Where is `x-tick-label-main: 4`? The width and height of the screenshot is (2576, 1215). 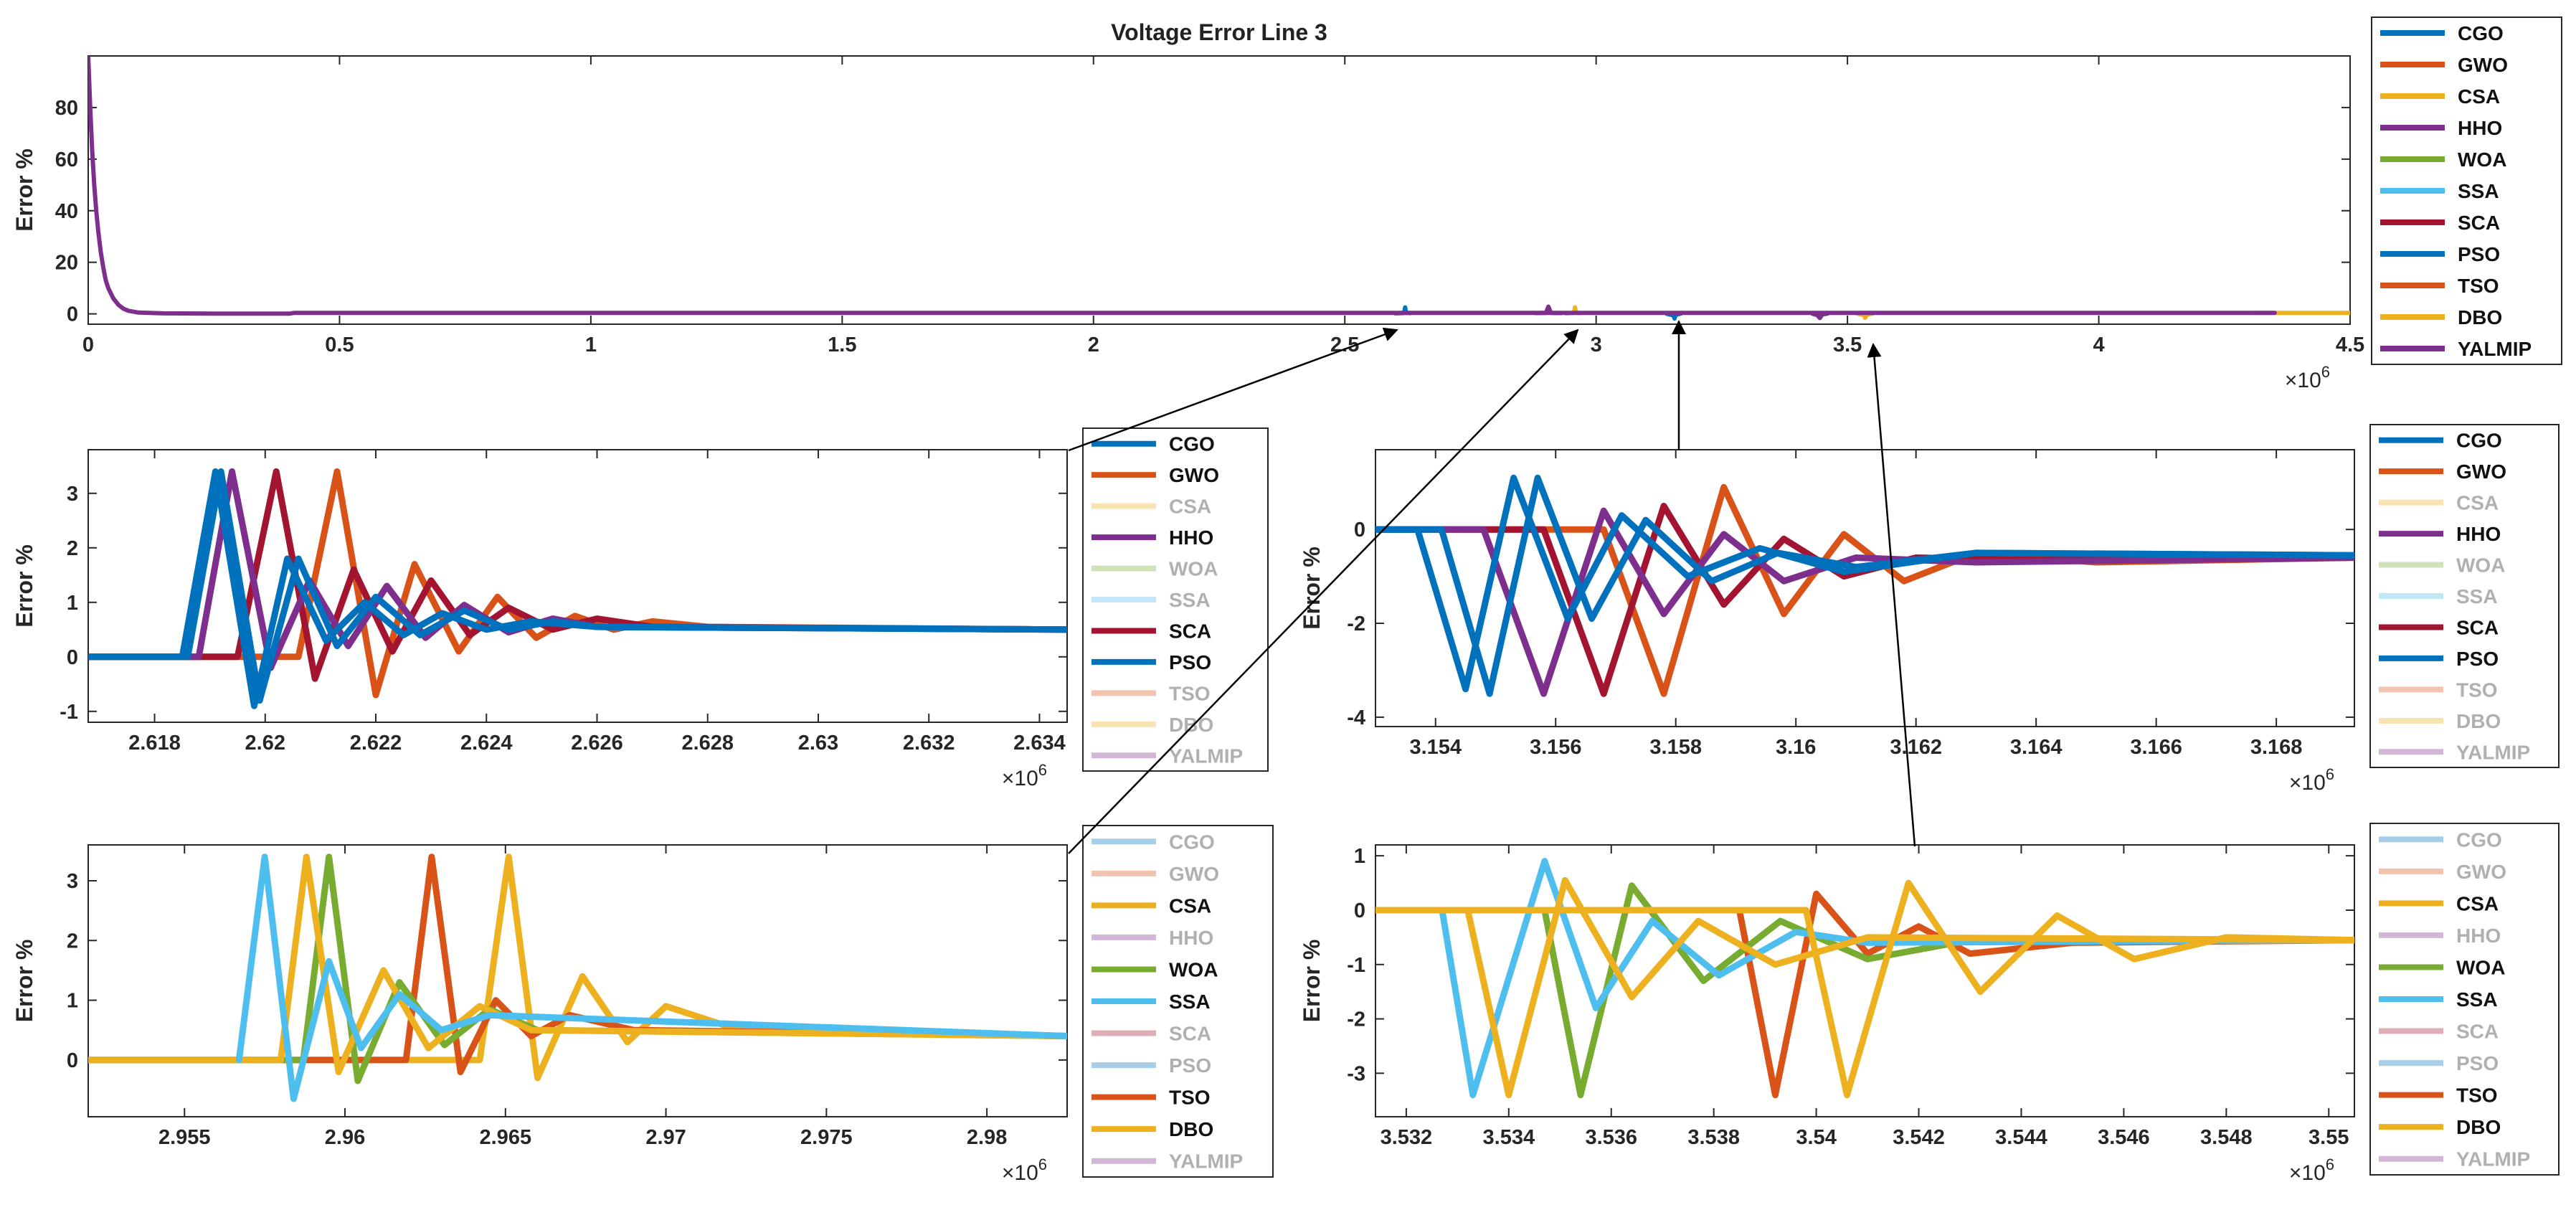 x-tick-label-main: 4 is located at coordinates (2098, 345).